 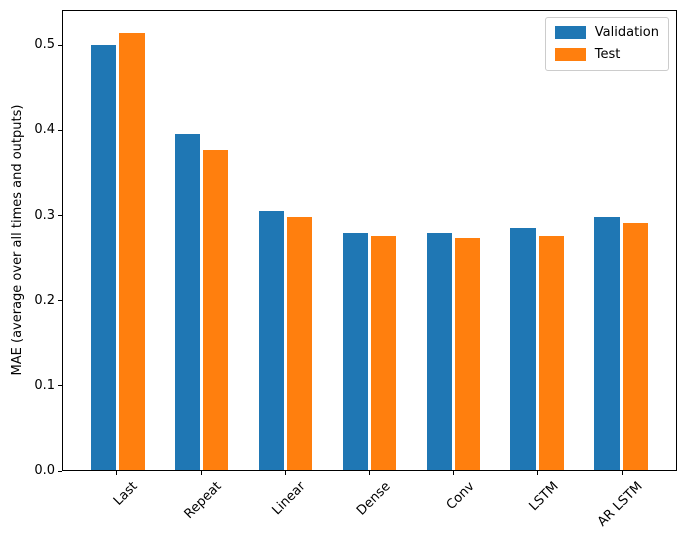 I want to click on legend-label: Test, so click(x=607, y=54).